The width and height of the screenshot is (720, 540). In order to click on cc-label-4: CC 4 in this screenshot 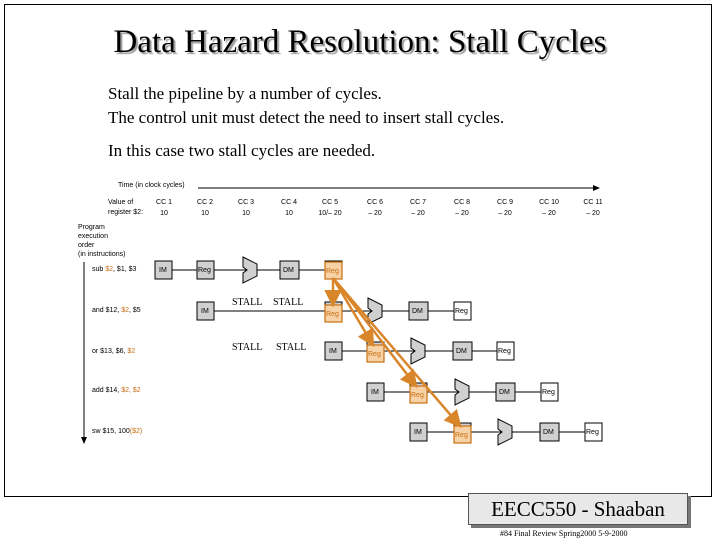, I will do `click(289, 202)`.